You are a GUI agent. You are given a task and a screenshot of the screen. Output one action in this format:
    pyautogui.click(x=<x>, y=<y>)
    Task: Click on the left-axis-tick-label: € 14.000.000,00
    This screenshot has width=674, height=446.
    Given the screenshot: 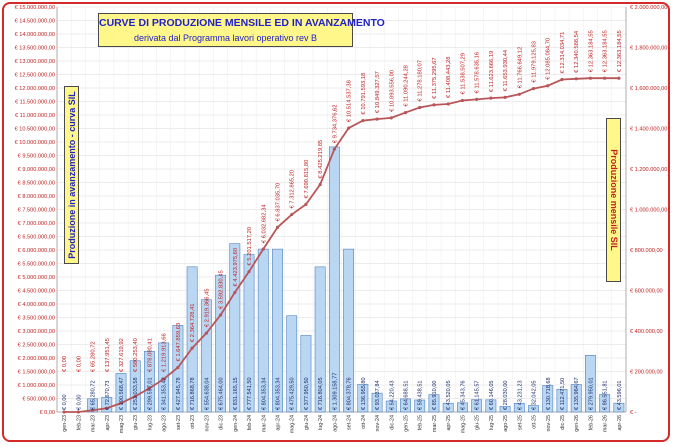 What is the action you would take?
    pyautogui.click(x=35, y=35)
    